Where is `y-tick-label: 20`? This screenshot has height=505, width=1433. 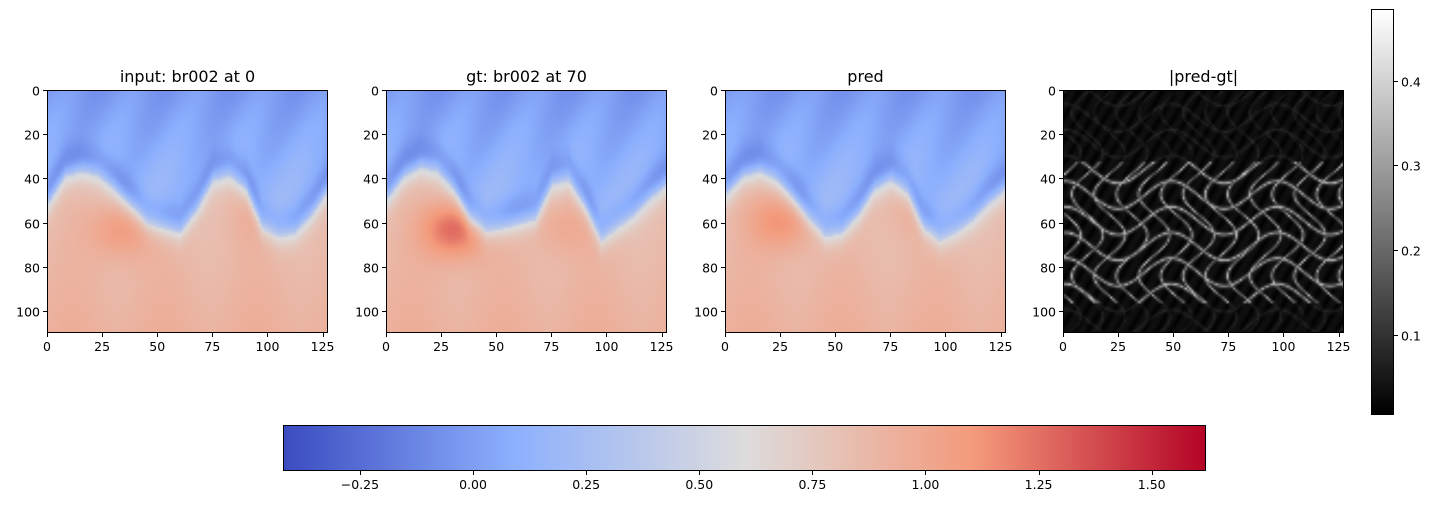 y-tick-label: 20 is located at coordinates (32, 135).